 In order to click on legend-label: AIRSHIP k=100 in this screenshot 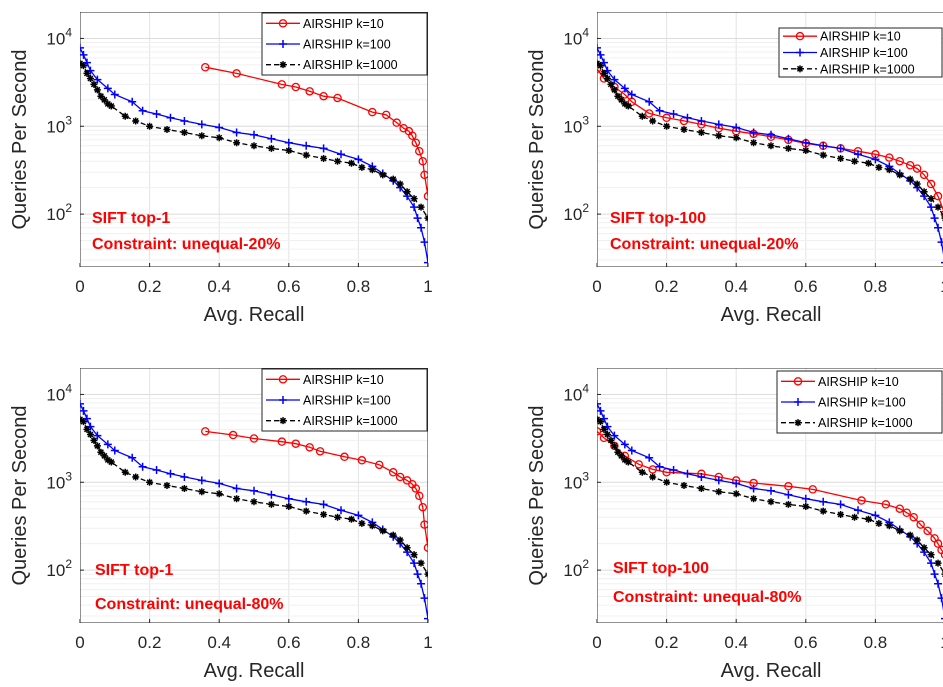, I will do `click(347, 401)`.